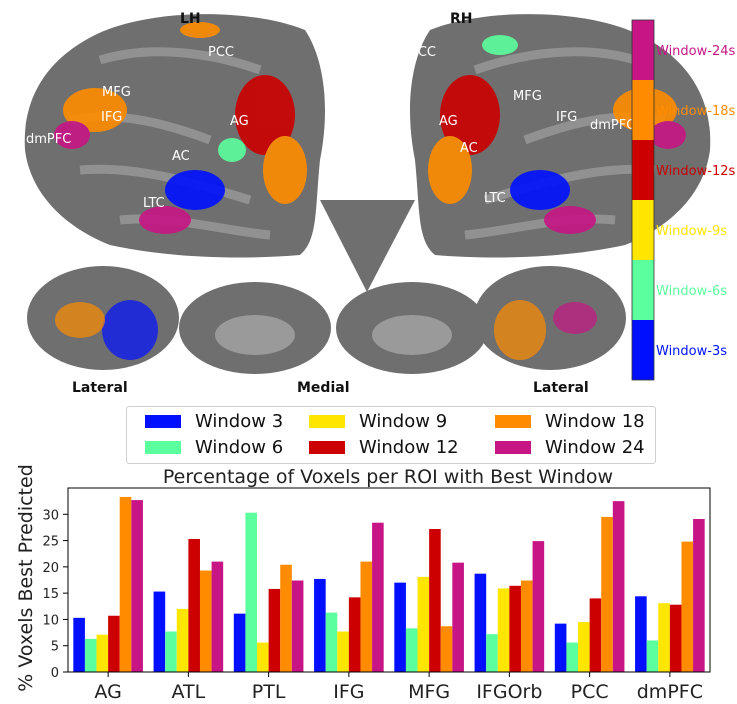  Describe the element at coordinates (409, 447) in the screenshot. I see `legend-label: Window 12` at that location.